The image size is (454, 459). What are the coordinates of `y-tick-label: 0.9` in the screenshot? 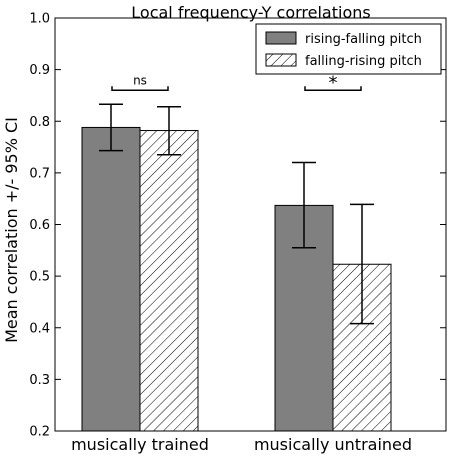 It's located at (39, 70).